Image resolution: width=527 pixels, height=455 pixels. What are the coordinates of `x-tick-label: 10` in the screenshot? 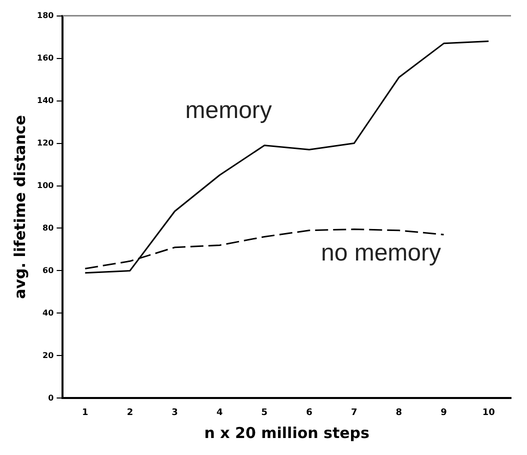 It's located at (488, 413).